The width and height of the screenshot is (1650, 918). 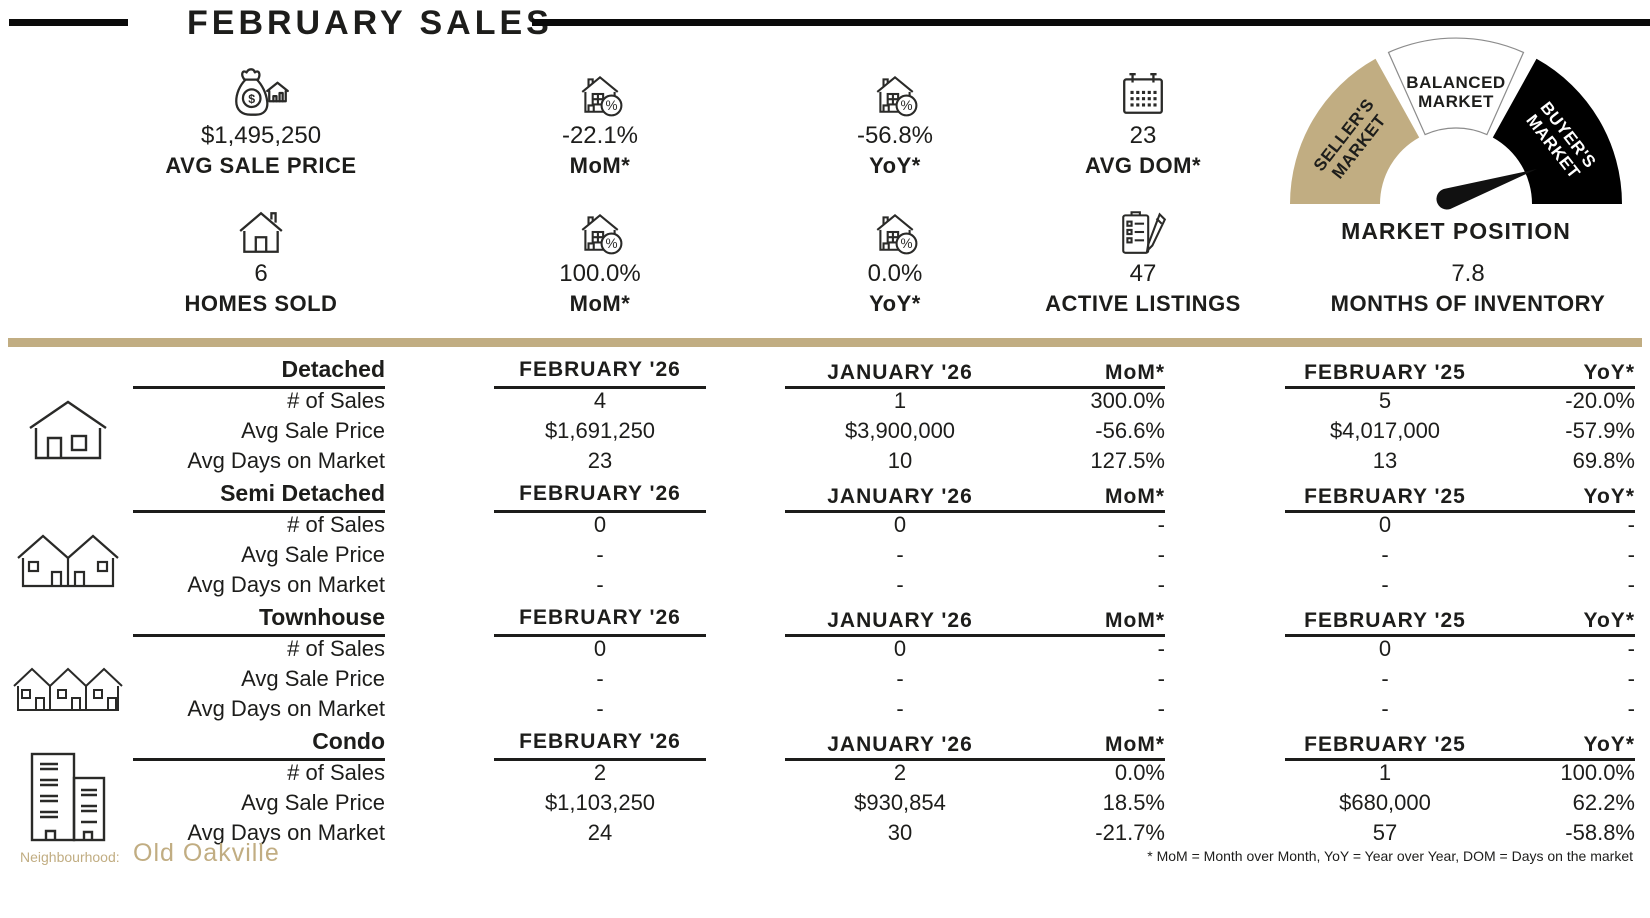 What do you see at coordinates (206, 853) in the screenshot?
I see `neighbourhood-value: Old Oakville` at bounding box center [206, 853].